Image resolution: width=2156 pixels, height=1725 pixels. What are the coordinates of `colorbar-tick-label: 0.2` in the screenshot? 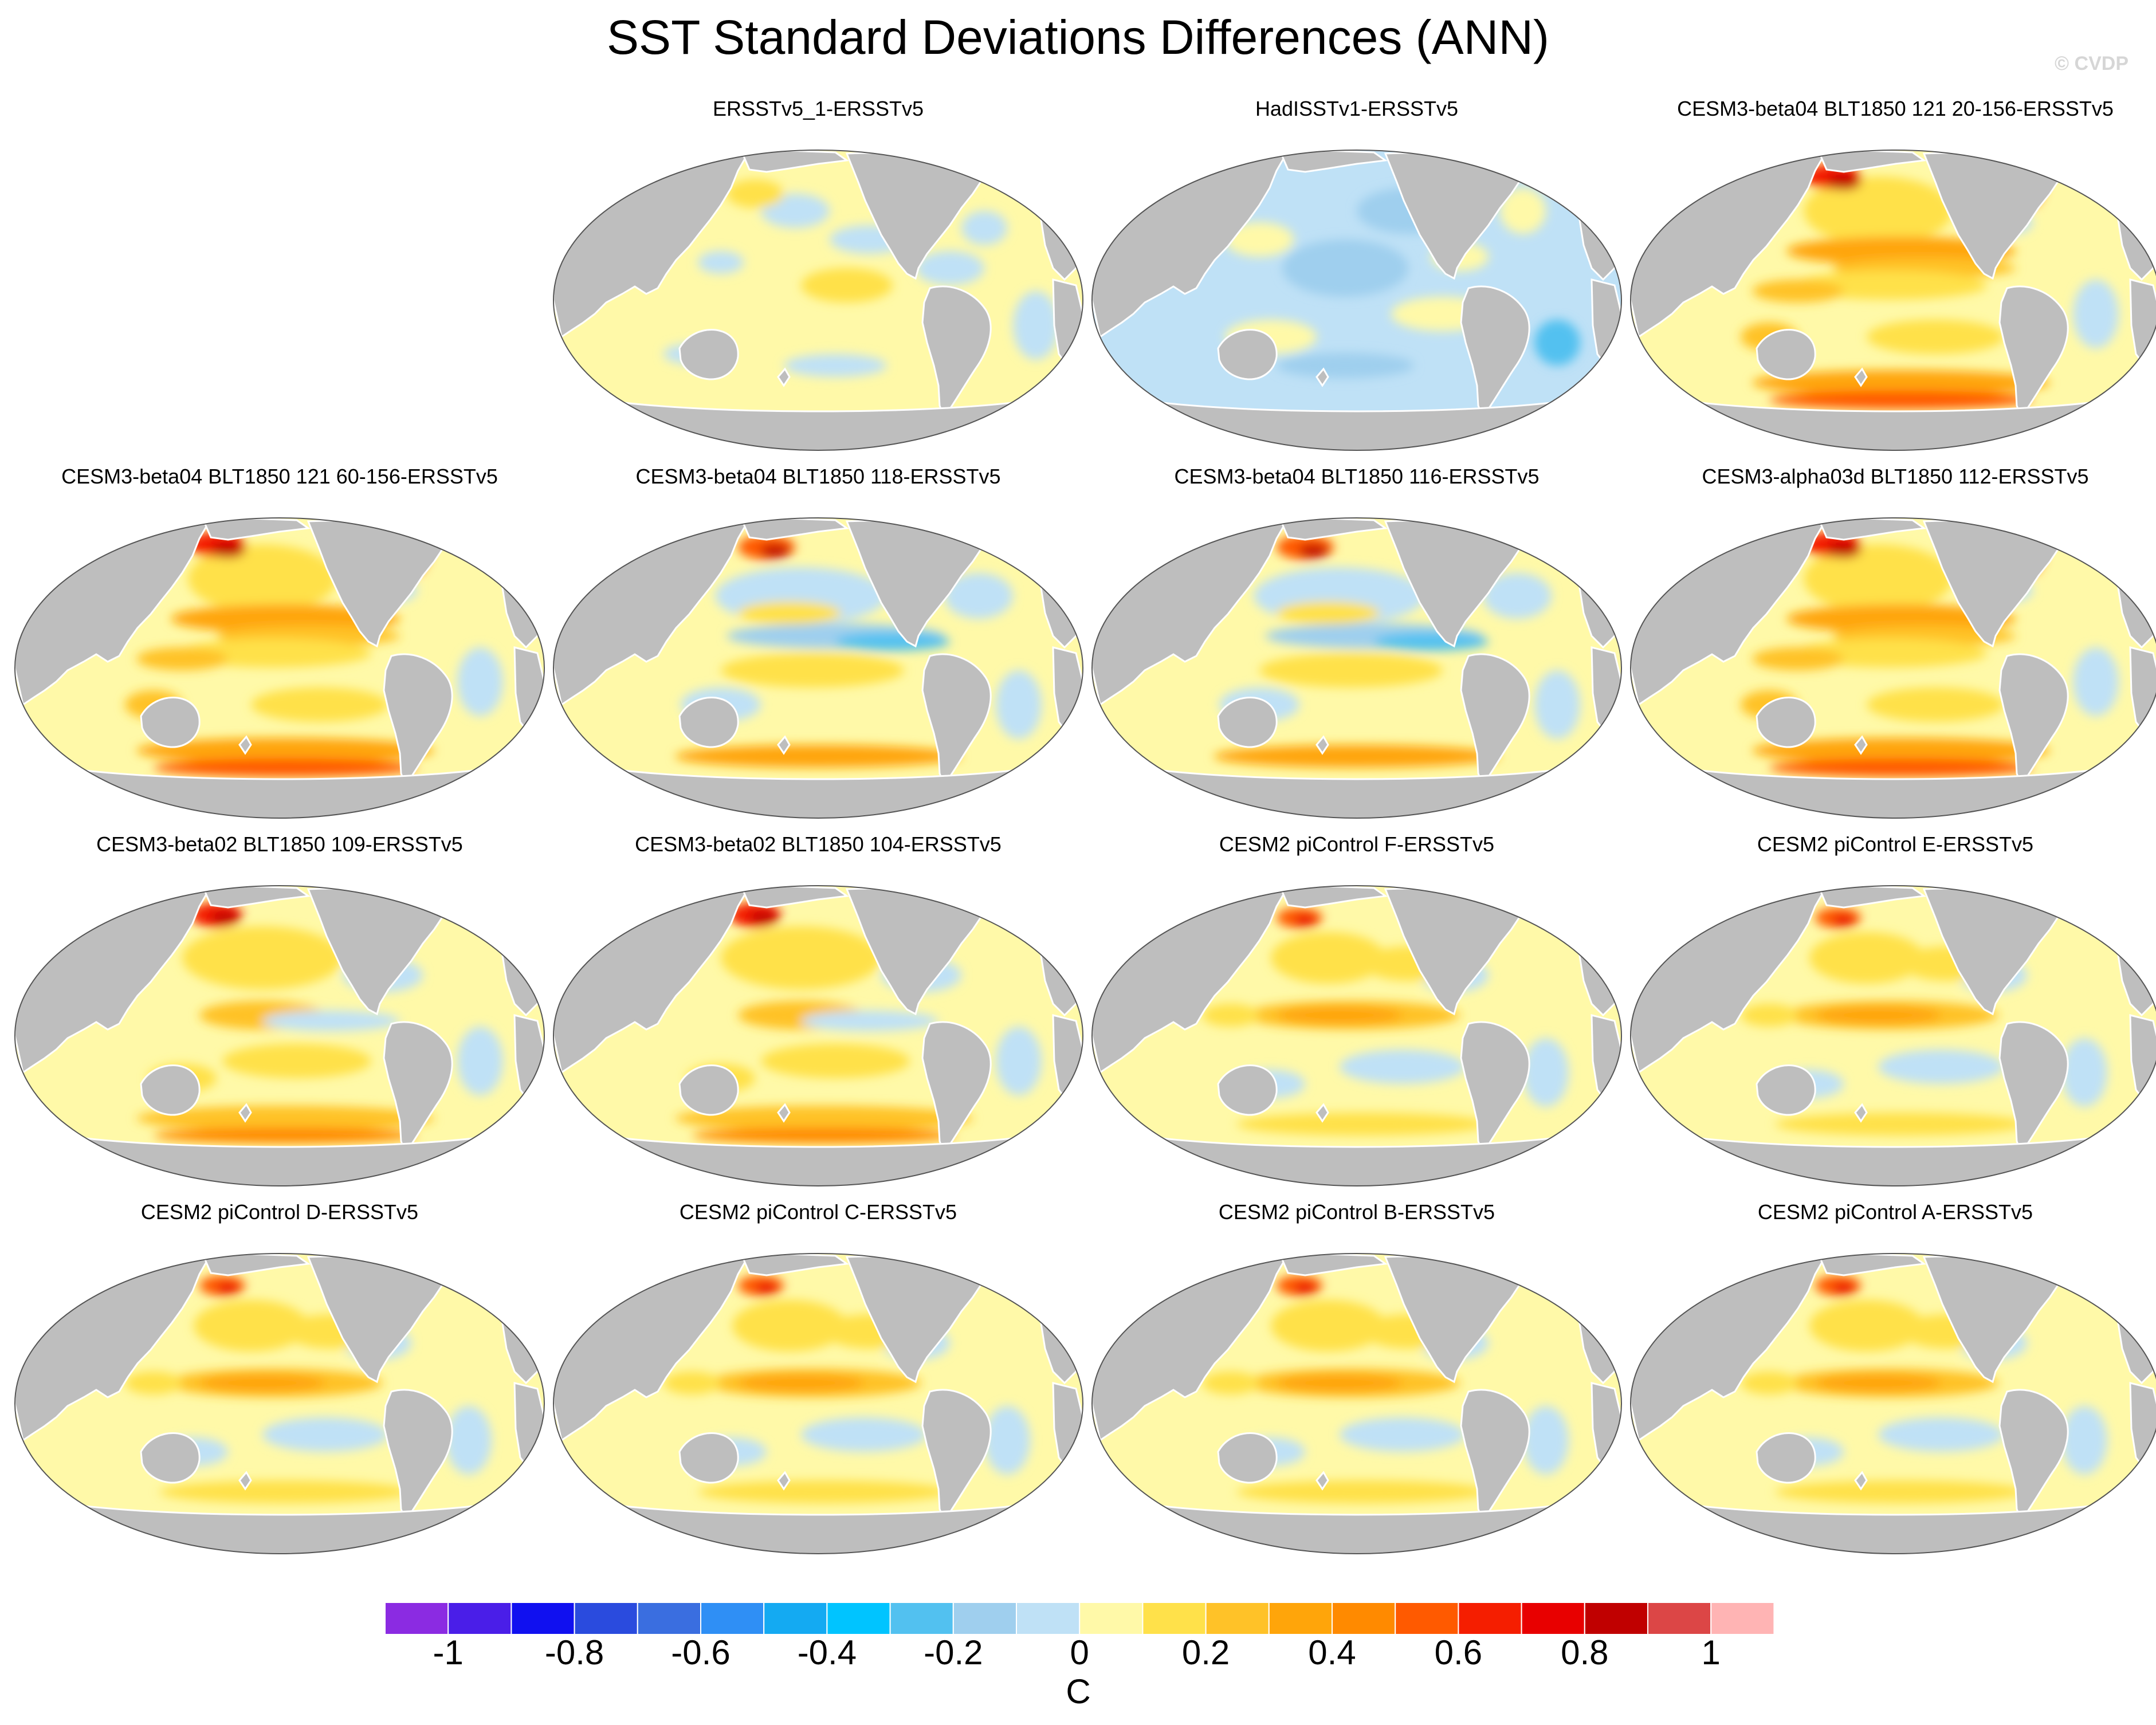 It's located at (1205, 1652).